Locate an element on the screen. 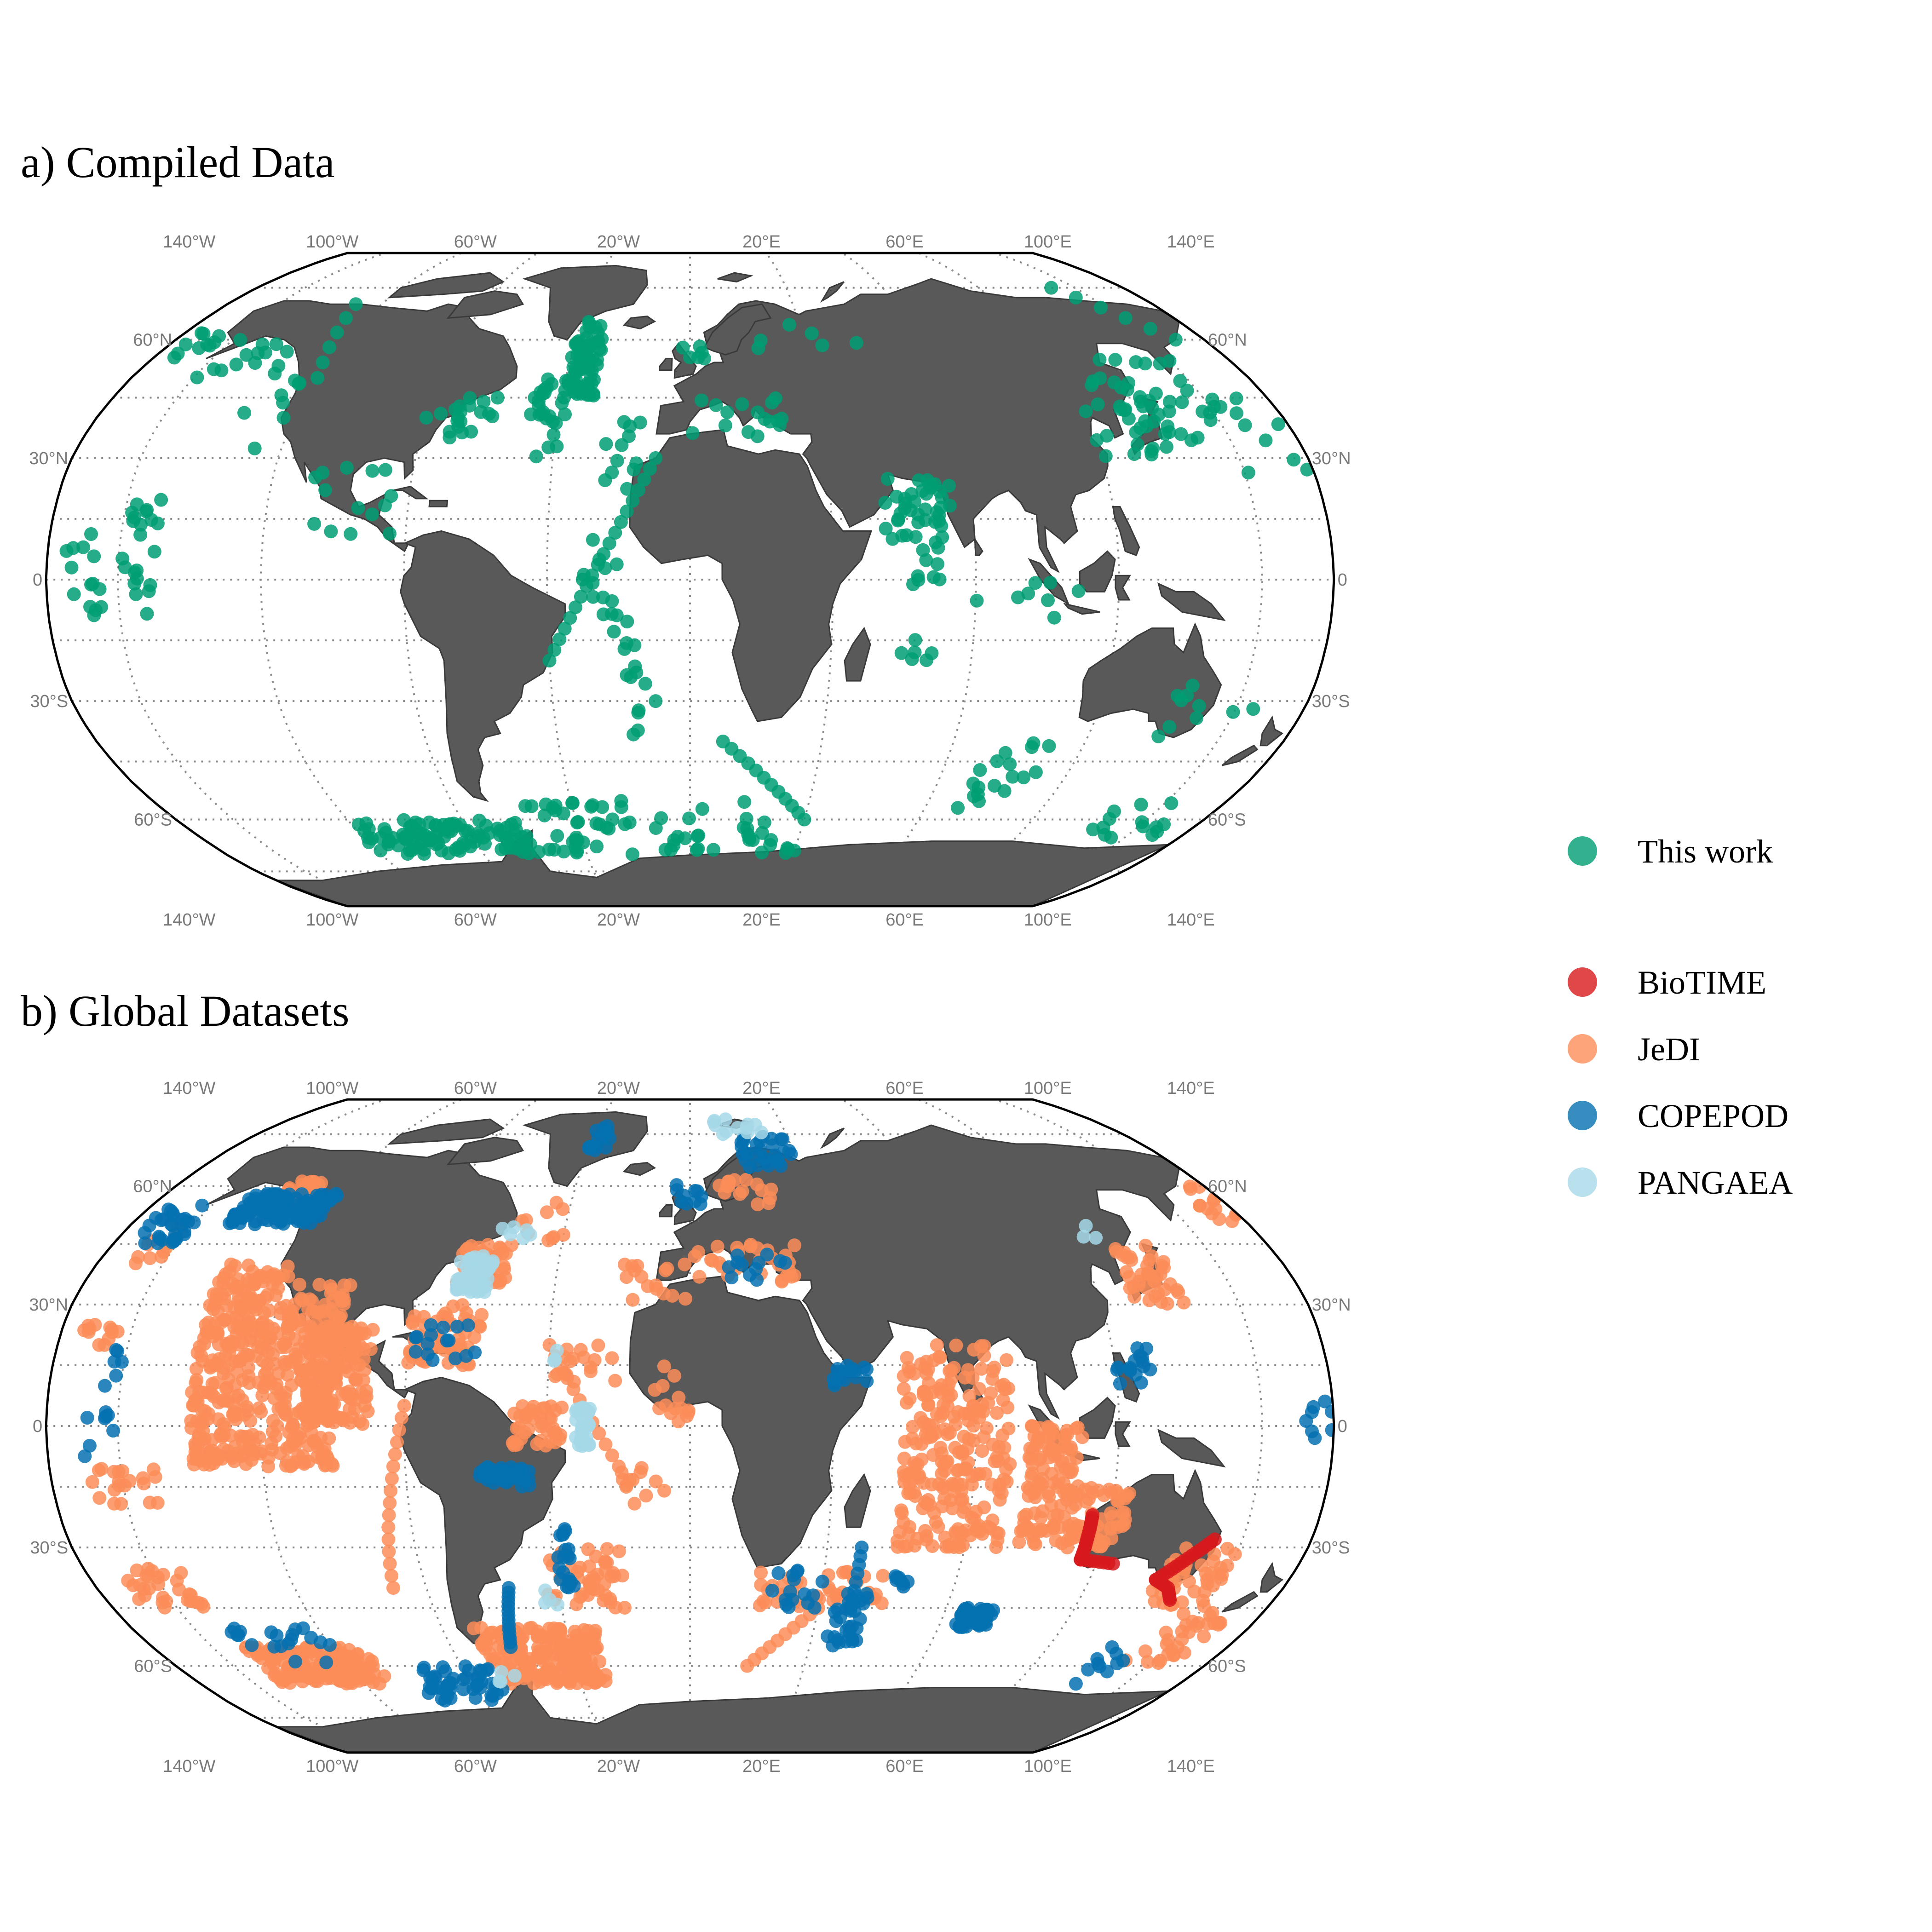 The image size is (1932, 1932). points-biotime is located at coordinates (1148, 1557).